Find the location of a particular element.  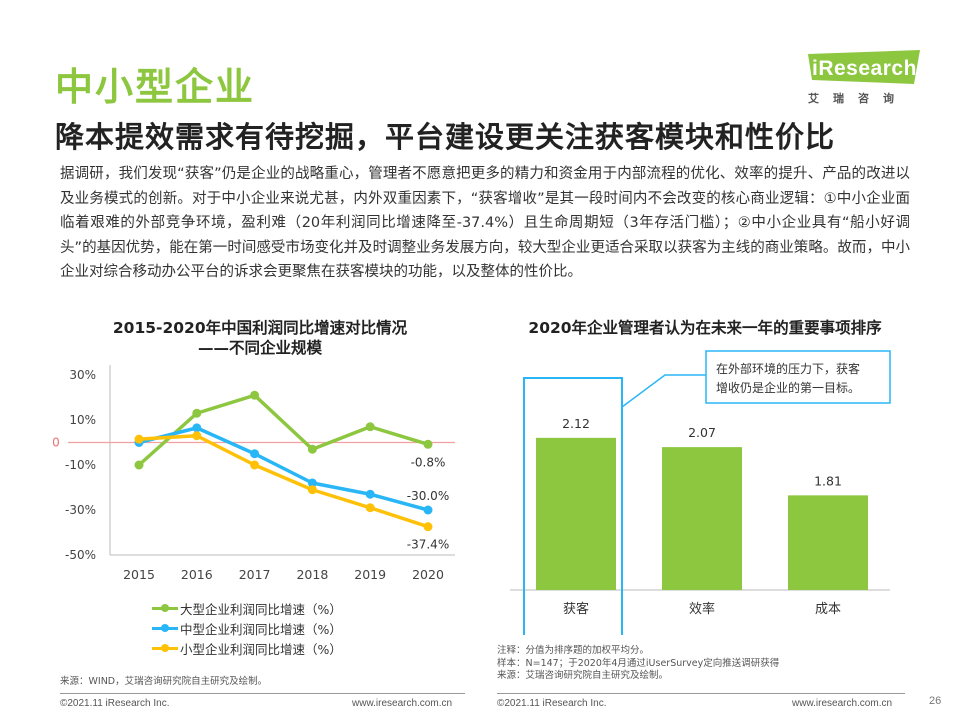

series-end-label: -30.0% is located at coordinates (428, 496).